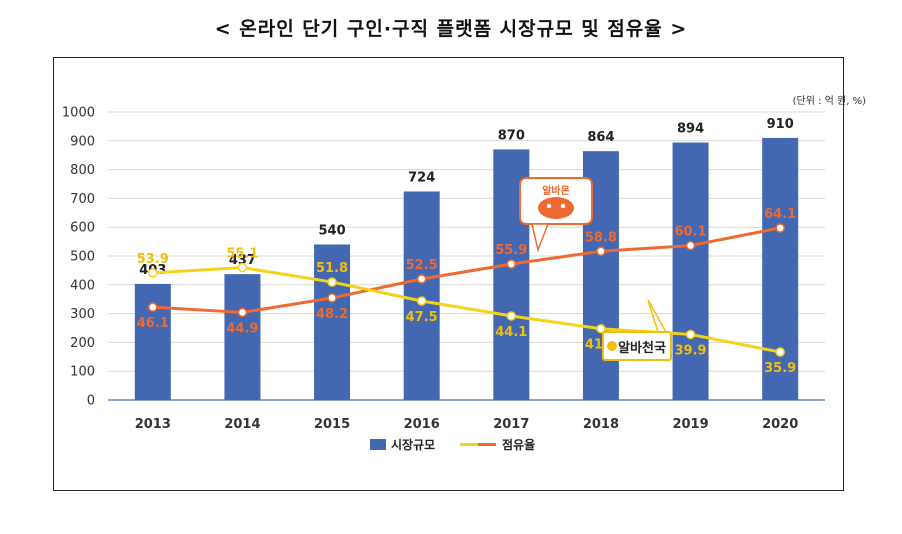 The image size is (902, 534). Describe the element at coordinates (780, 124) in the screenshot. I see `bar-value-label: 910` at that location.